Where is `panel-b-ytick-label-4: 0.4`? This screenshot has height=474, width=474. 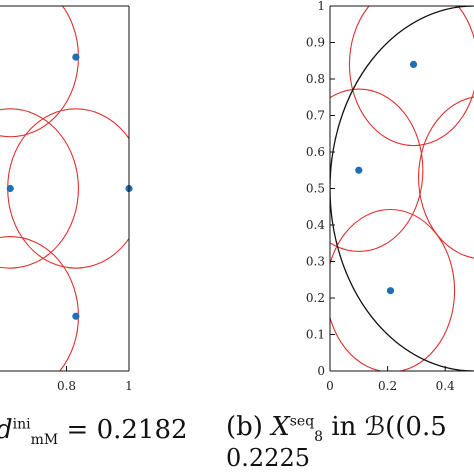
panel-b-ytick-label-4: 0.4 is located at coordinates (315, 225).